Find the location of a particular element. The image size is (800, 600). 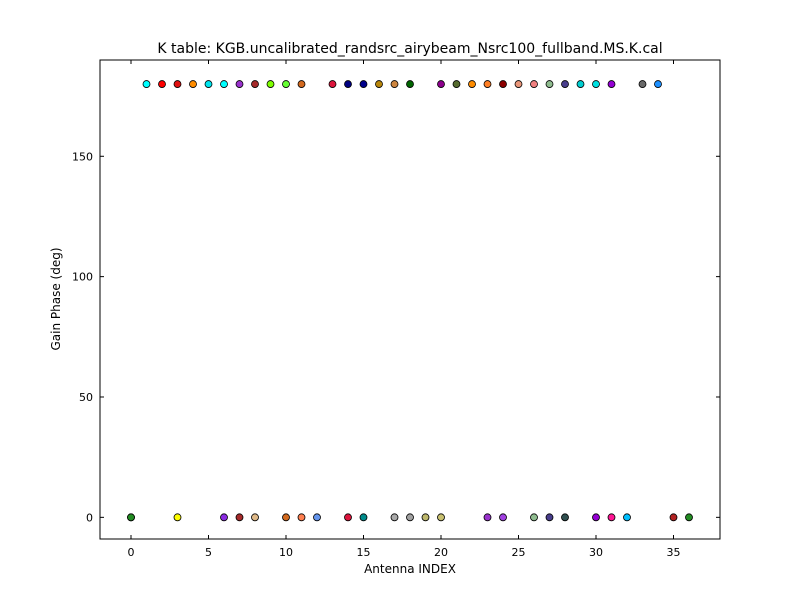

y-tick-label: 0 is located at coordinates (89, 517).